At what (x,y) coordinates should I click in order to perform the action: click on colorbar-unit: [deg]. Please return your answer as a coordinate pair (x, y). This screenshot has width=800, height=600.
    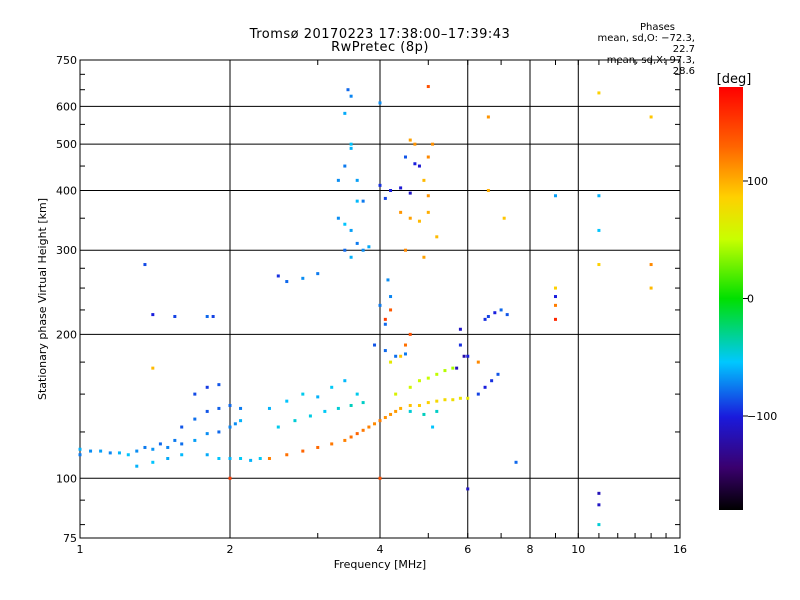
    Looking at the image, I should click on (734, 79).